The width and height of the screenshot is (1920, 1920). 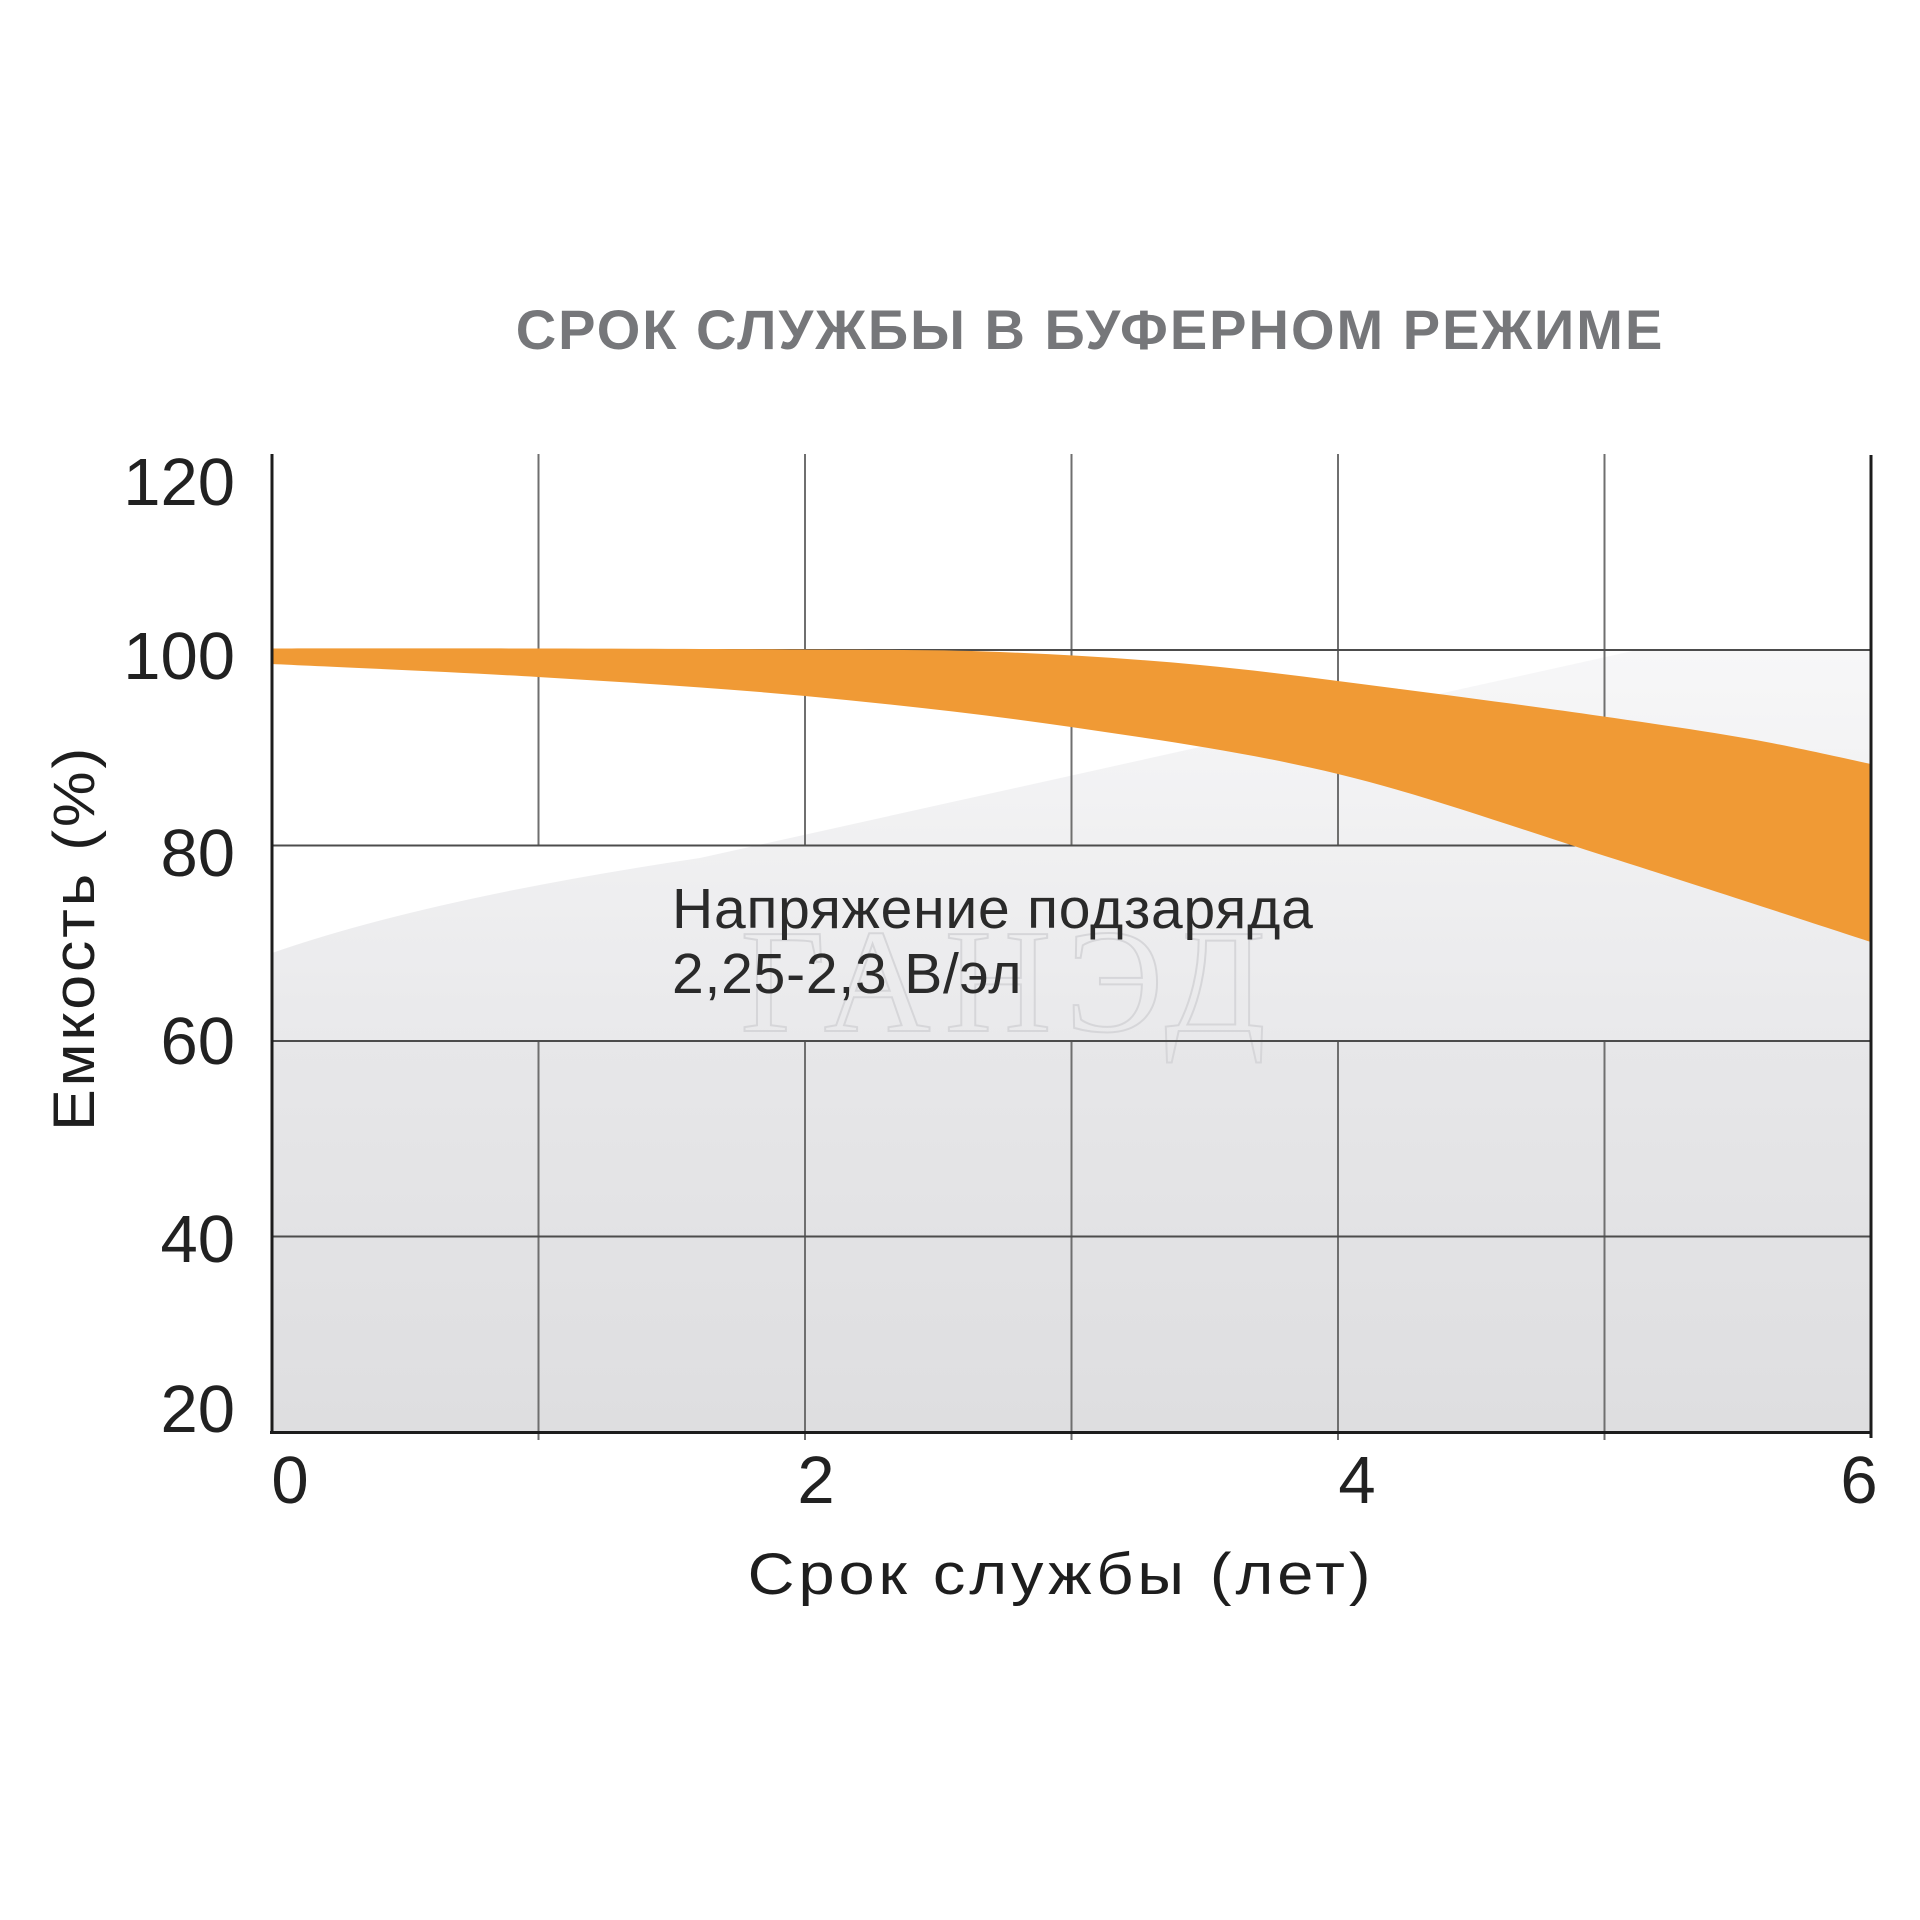 I want to click on svg-text: 6, so click(x=1858, y=1480).